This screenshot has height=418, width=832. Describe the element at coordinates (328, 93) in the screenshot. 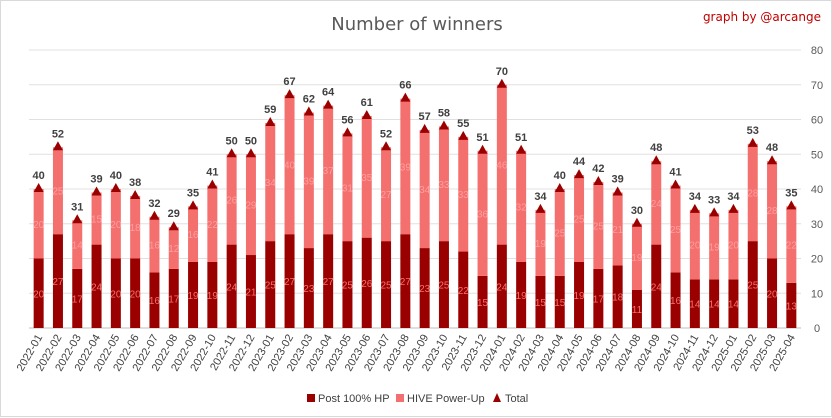

I see `data-label-total: 64` at that location.